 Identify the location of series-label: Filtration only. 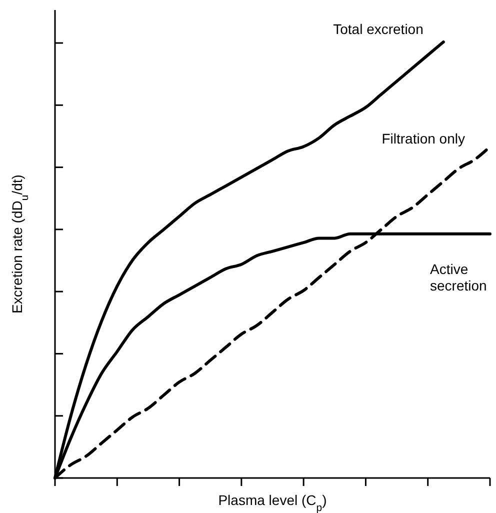
(423, 138).